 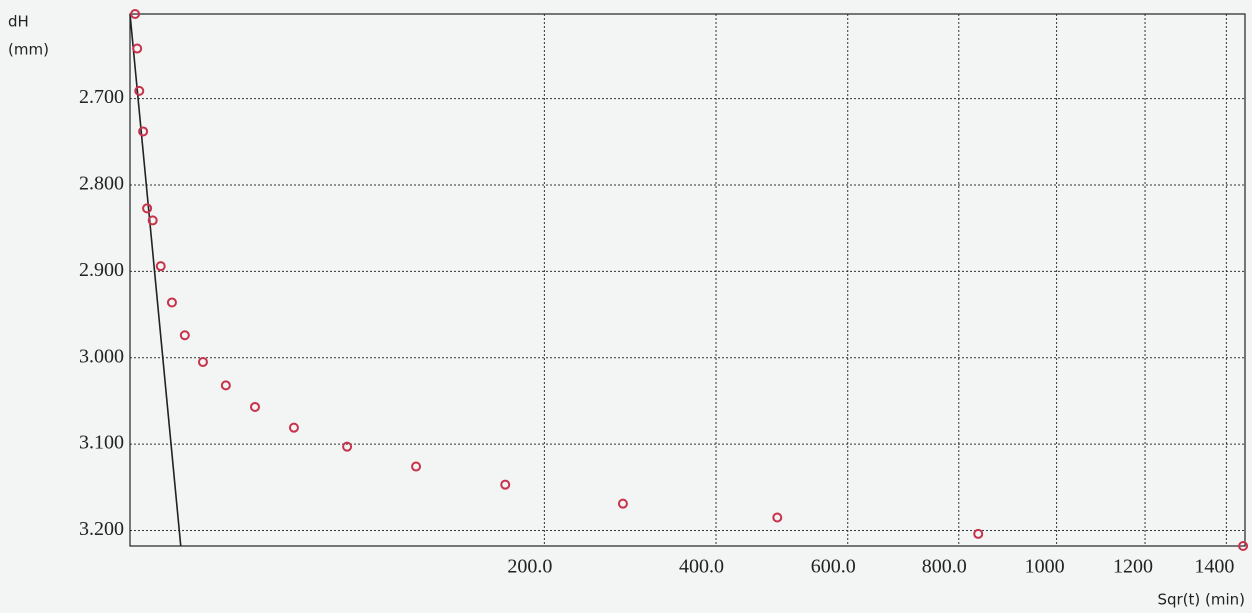 What do you see at coordinates (1201, 600) in the screenshot?
I see `x-axis-label: Sqr(t) (min)` at bounding box center [1201, 600].